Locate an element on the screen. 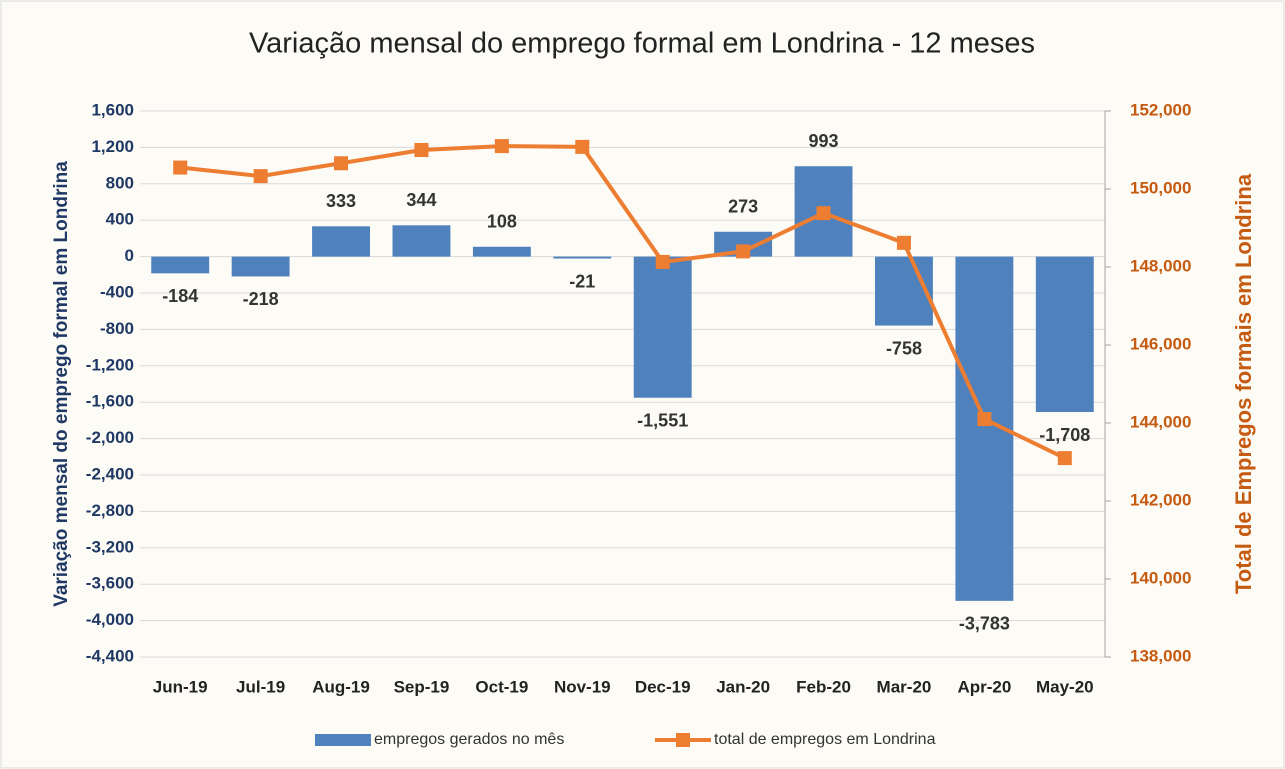 This screenshot has width=1285, height=769. y-tick-label: -2,800 is located at coordinates (110, 510).